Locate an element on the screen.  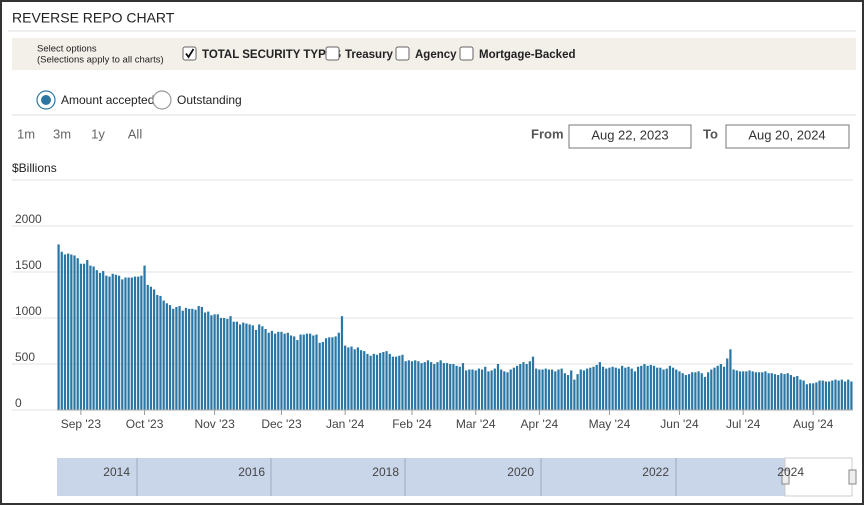
zoom-button: 1m is located at coordinates (26, 133).